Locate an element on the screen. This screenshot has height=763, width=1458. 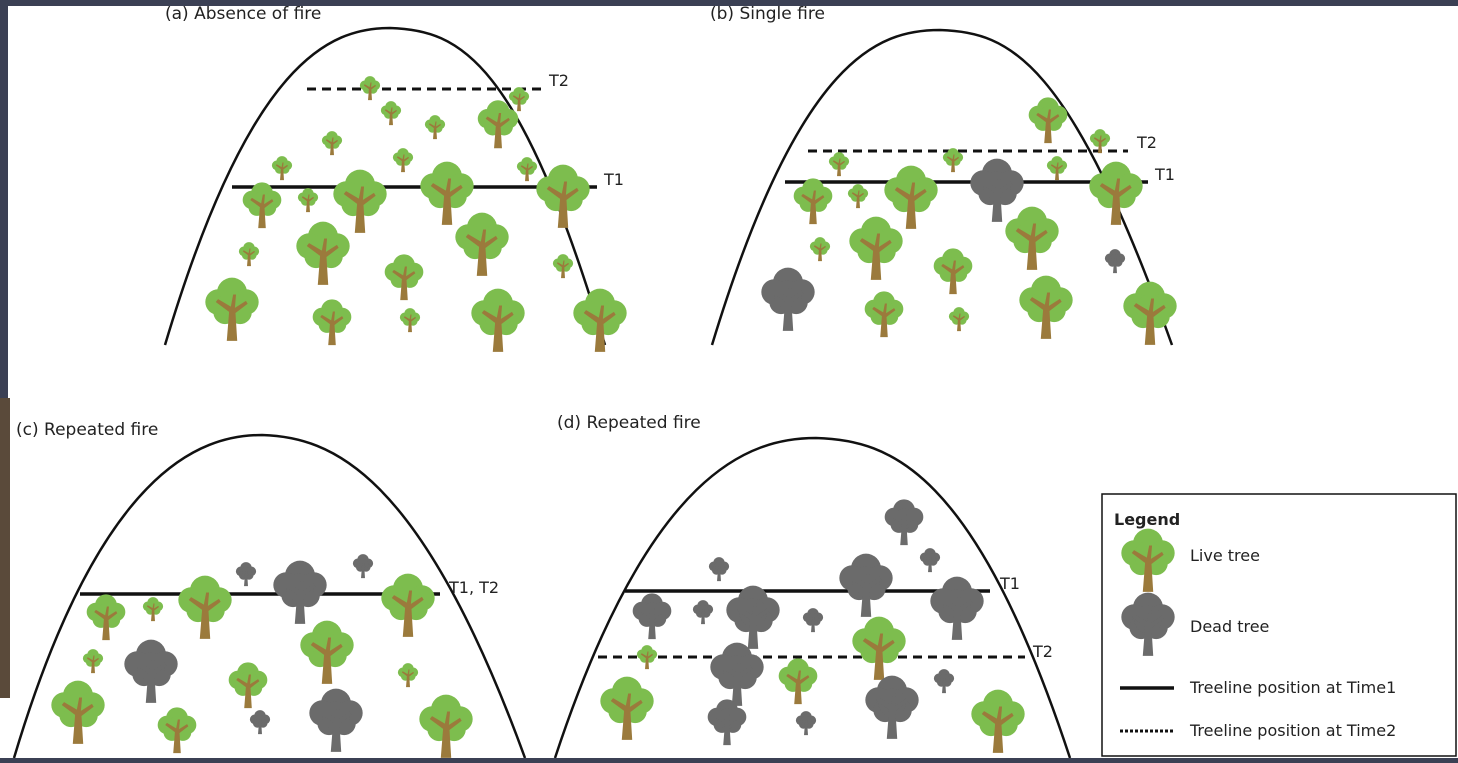
line-label-a-t1: T1 is located at coordinates (614, 179).